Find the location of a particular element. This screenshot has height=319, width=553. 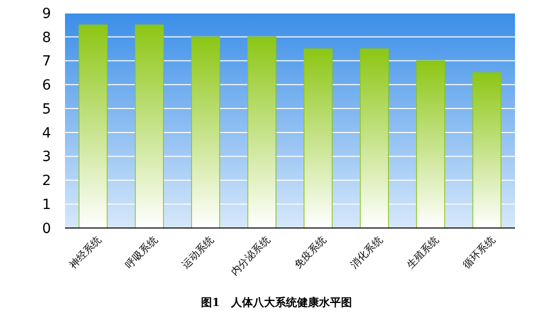

y-tick-label: 7 is located at coordinates (46, 62).